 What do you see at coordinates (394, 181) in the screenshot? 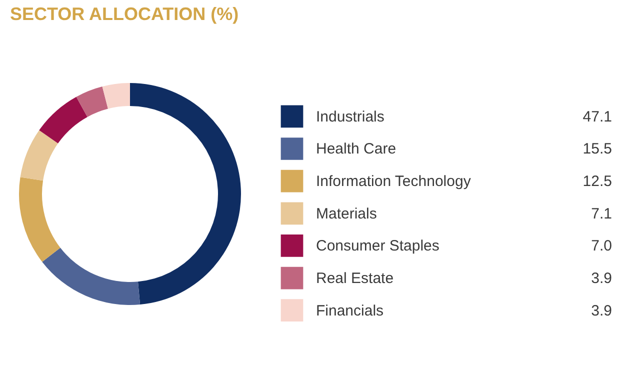
I see `legend-label: Information Technology` at bounding box center [394, 181].